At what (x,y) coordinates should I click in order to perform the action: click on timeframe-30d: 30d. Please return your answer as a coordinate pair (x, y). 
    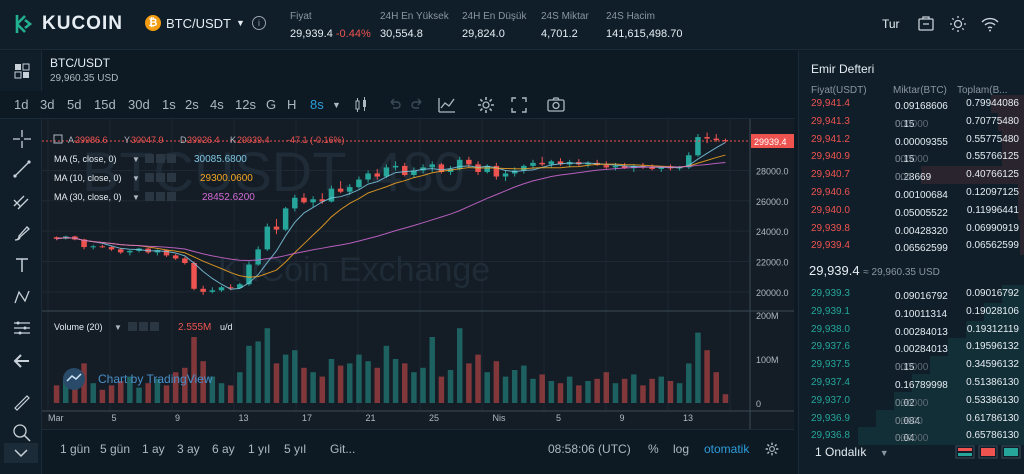
    Looking at the image, I should click on (139, 104).